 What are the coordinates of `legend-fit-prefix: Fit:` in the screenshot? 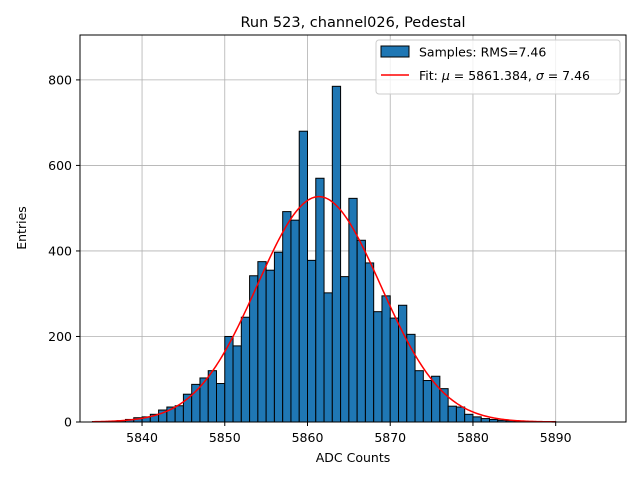 It's located at (430, 75).